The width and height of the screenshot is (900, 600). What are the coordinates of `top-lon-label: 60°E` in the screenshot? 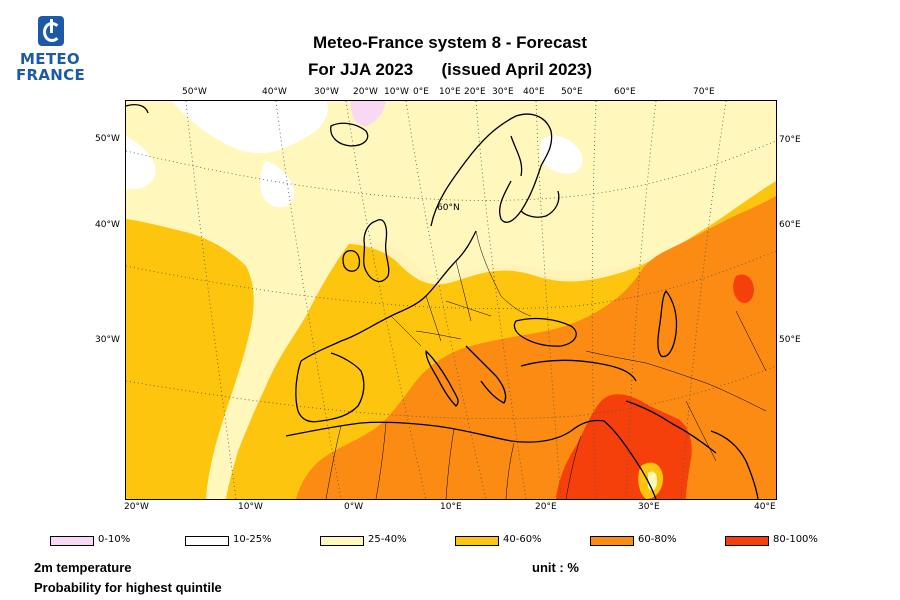 It's located at (625, 92).